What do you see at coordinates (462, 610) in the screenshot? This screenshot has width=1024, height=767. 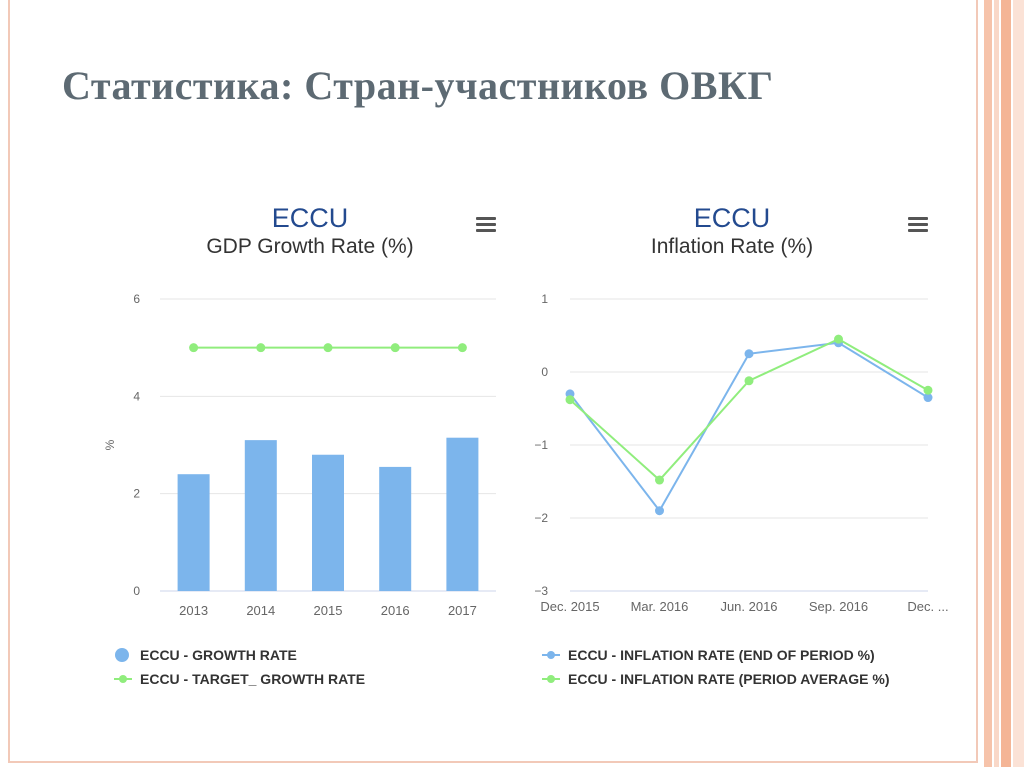 I see `x-tick-label: 2017` at bounding box center [462, 610].